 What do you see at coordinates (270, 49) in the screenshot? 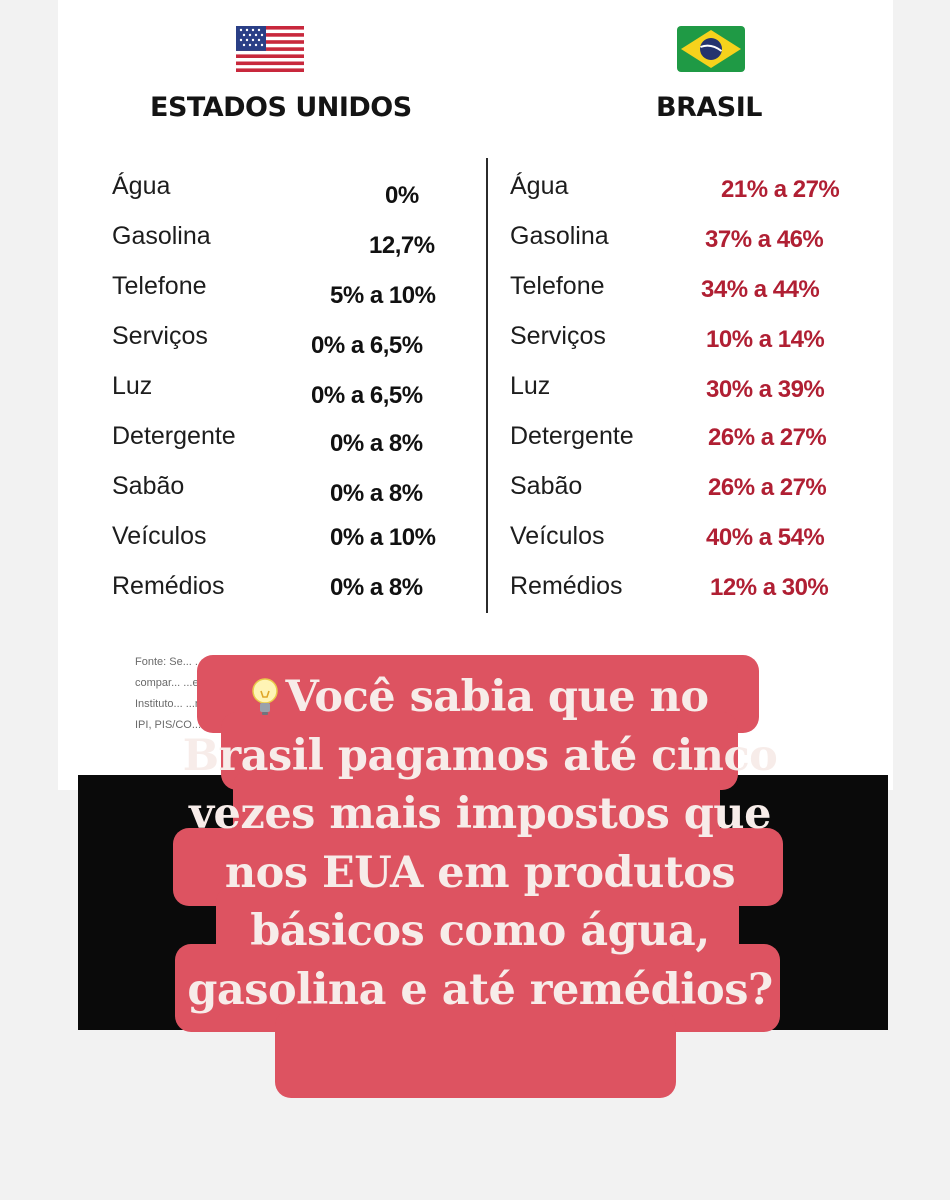
I see `us-flag-icon` at bounding box center [270, 49].